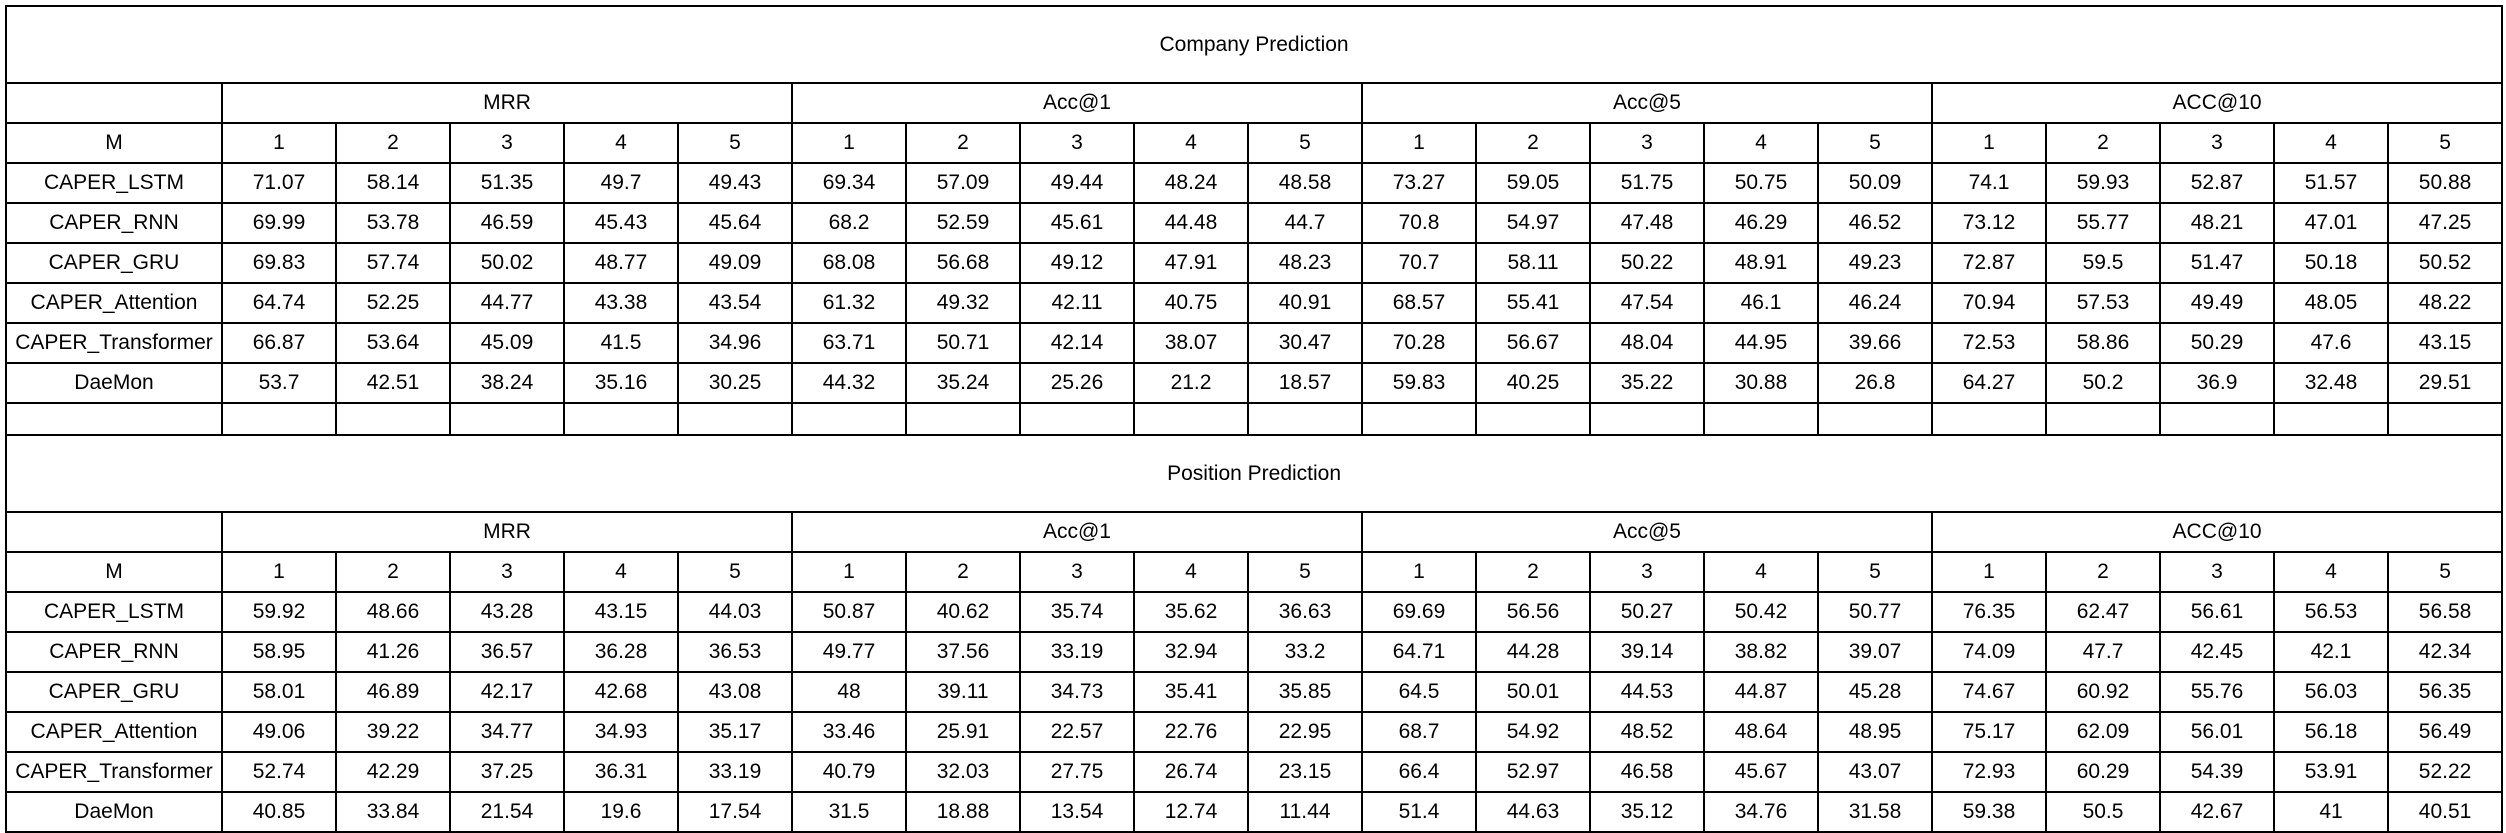 The height and width of the screenshot is (833, 2506). Describe the element at coordinates (279, 732) in the screenshot. I see `value-cell: 49.06` at that location.